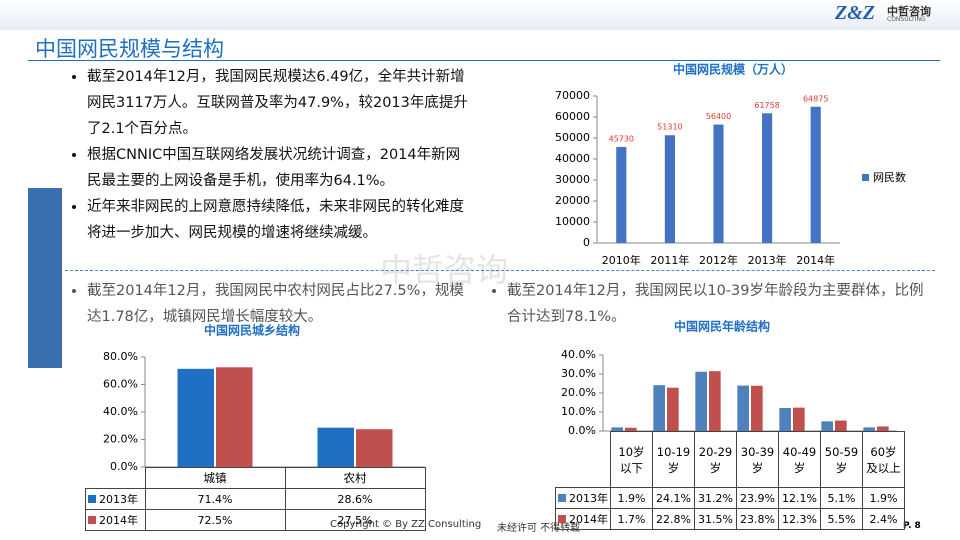 The width and height of the screenshot is (960, 540). What do you see at coordinates (673, 519) in the screenshot?
I see `table-value: 22.8%` at bounding box center [673, 519].